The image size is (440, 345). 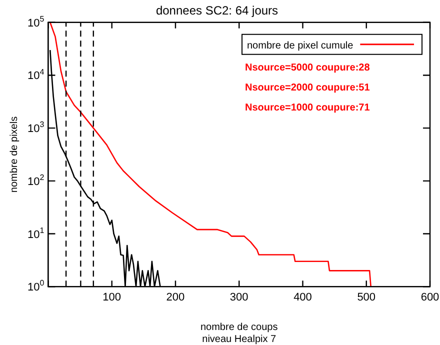 I want to click on x-tick-label: 400, so click(x=303, y=298).